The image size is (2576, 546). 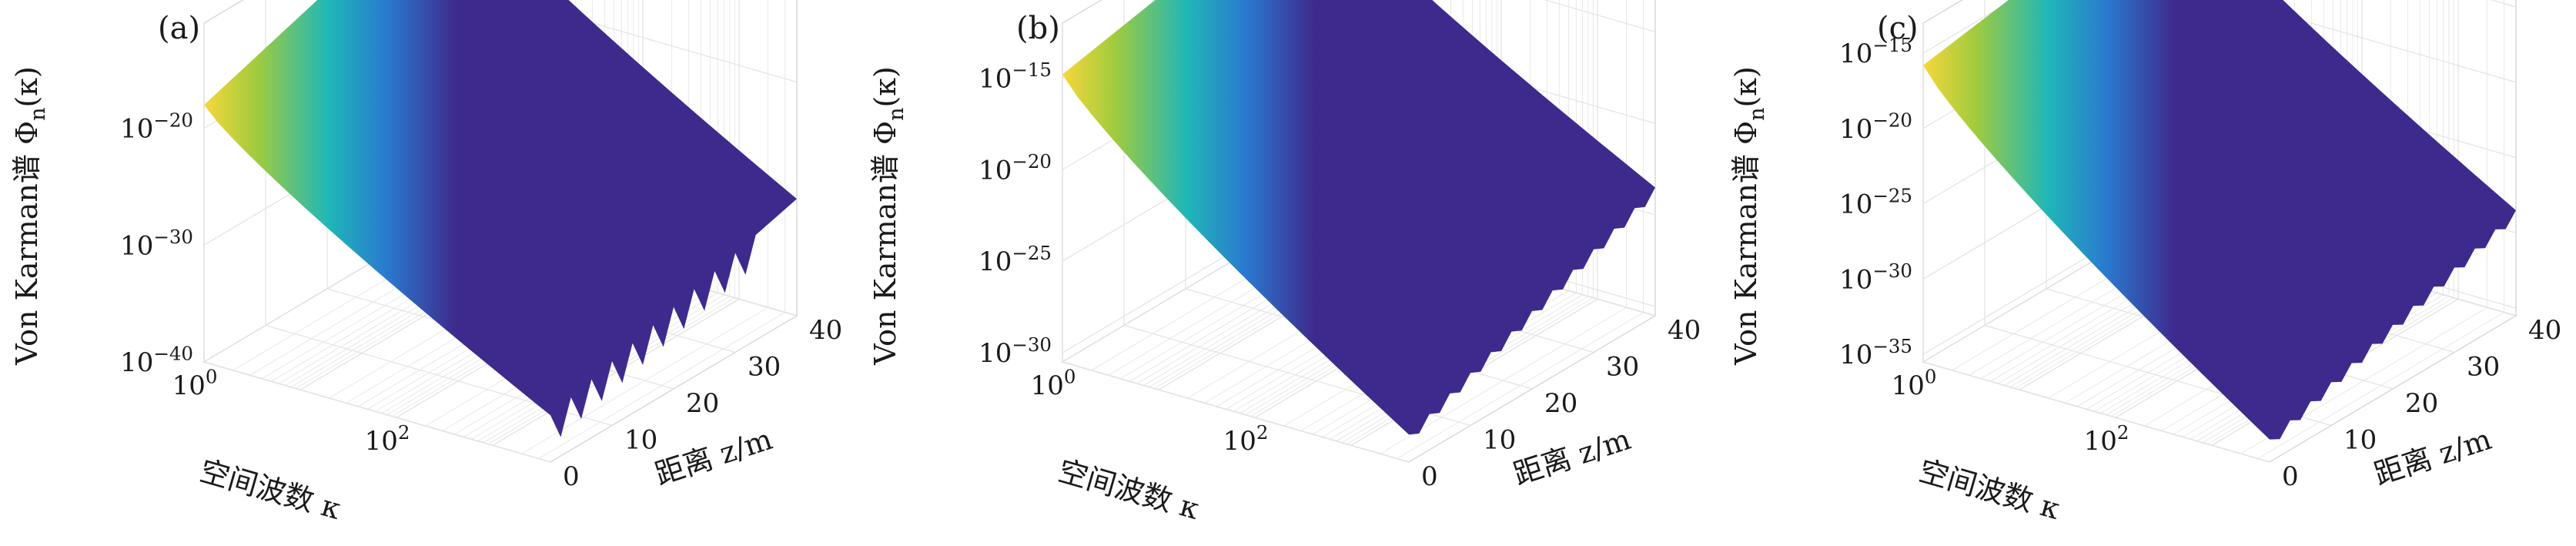 What do you see at coordinates (173, 354) in the screenshot?
I see `z-tick-label-exponent: −40` at bounding box center [173, 354].